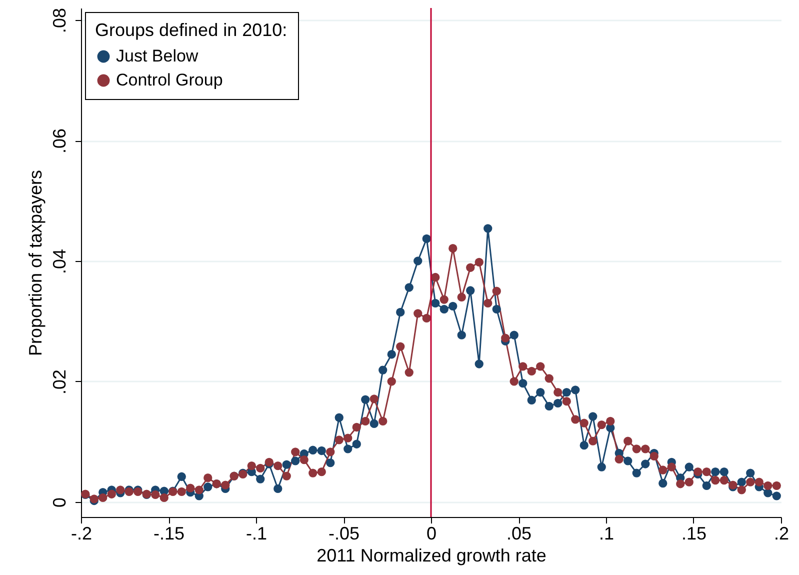 This screenshot has width=799, height=575. What do you see at coordinates (344, 534) in the screenshot?
I see `x-tick-label: -.05` at bounding box center [344, 534].